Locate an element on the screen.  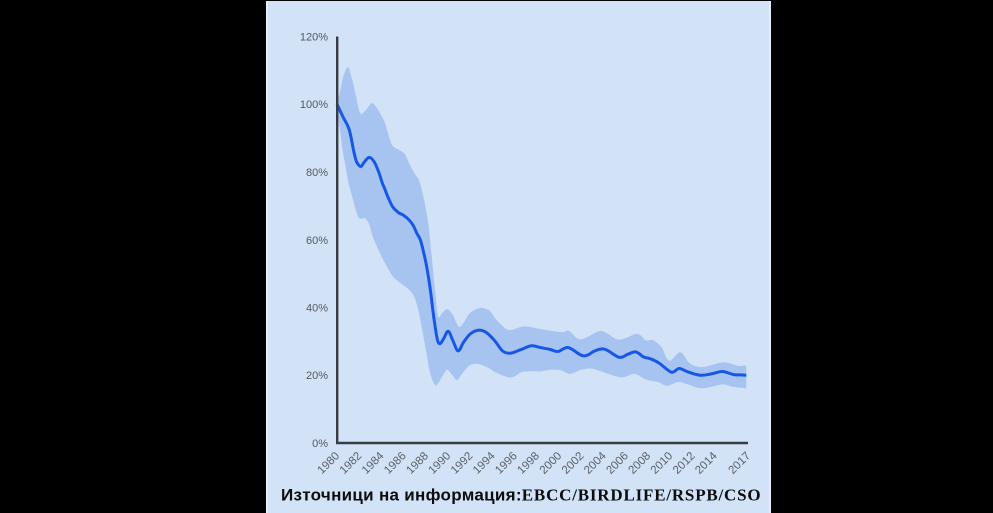
svg-text: 40% is located at coordinates (317, 309).